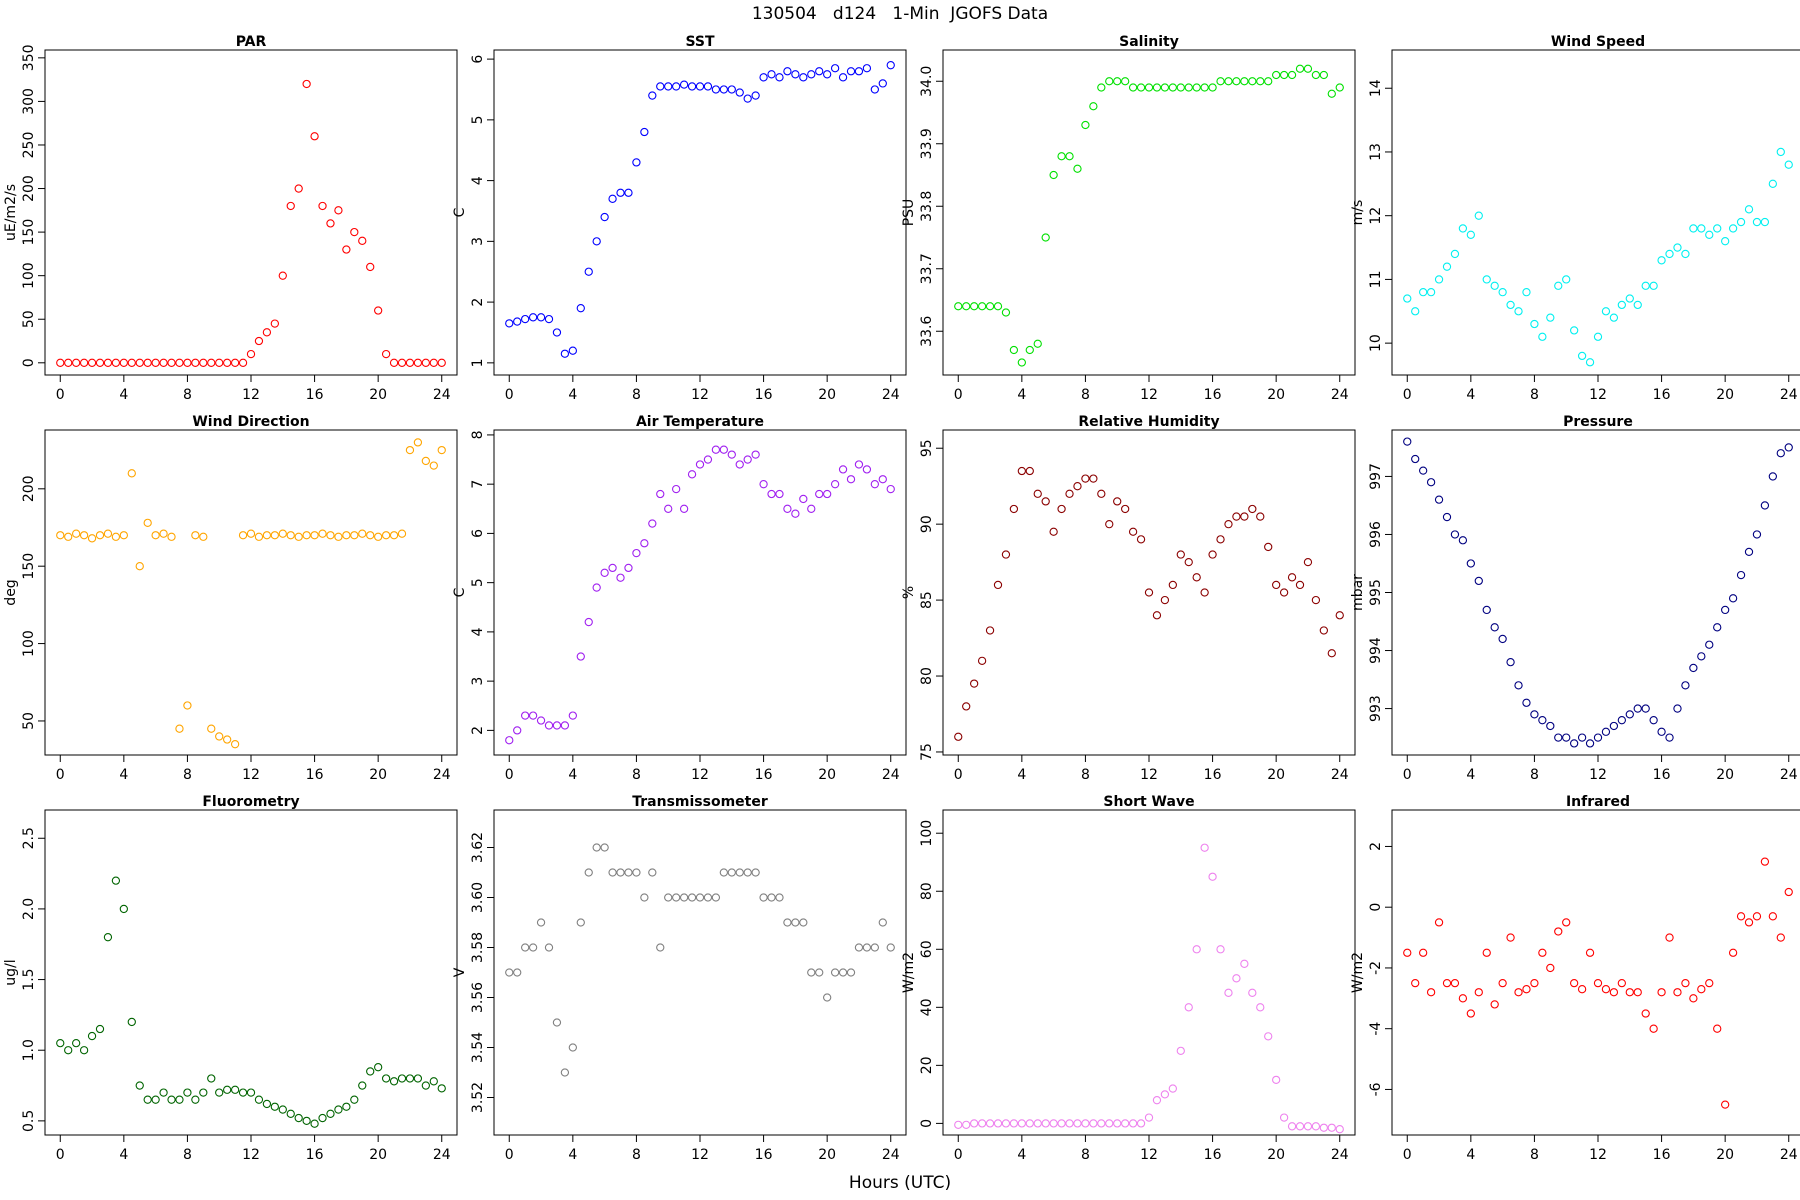 The height and width of the screenshot is (1200, 1800). Describe the element at coordinates (1376, 476) in the screenshot. I see `y-tick-label: 997` at that location.